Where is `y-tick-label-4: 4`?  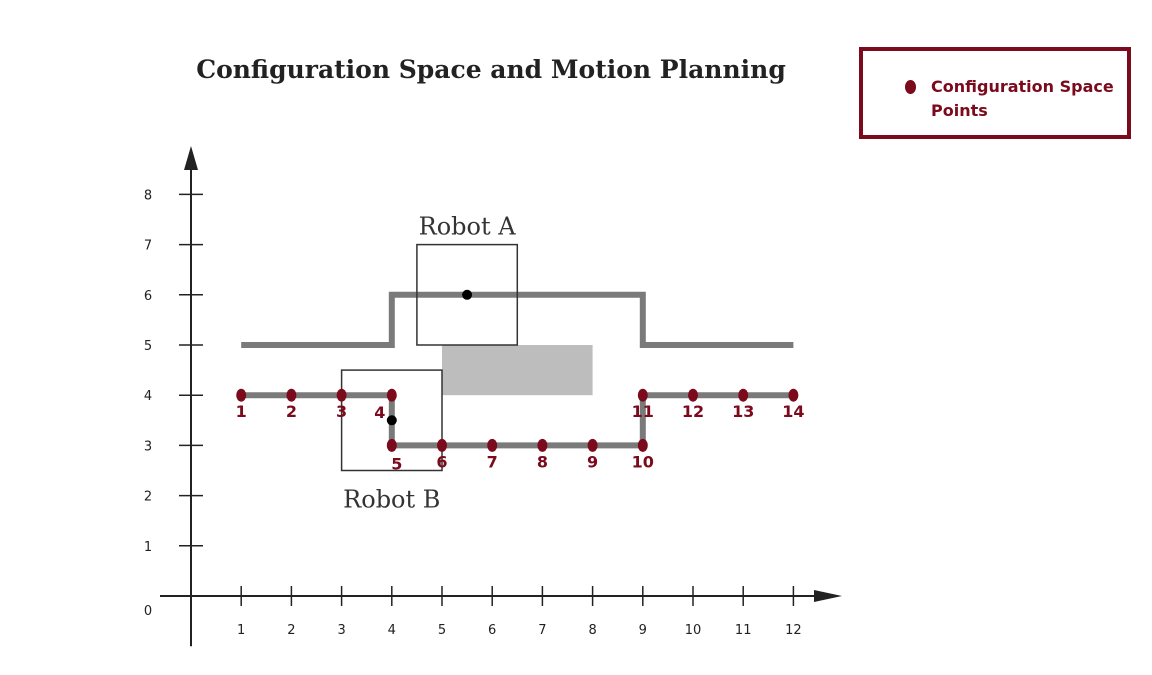 y-tick-label-4: 4 is located at coordinates (148, 396).